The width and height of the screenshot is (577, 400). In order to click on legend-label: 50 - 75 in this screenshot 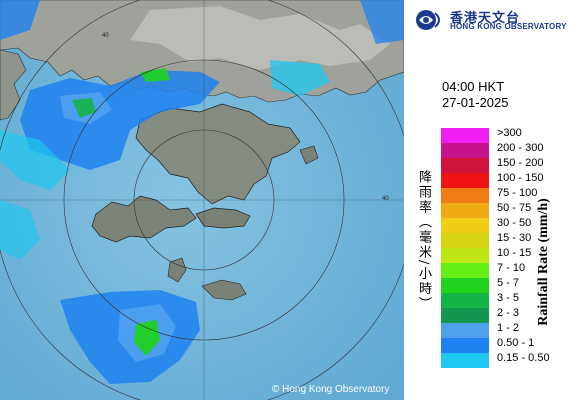, I will do `click(514, 208)`.